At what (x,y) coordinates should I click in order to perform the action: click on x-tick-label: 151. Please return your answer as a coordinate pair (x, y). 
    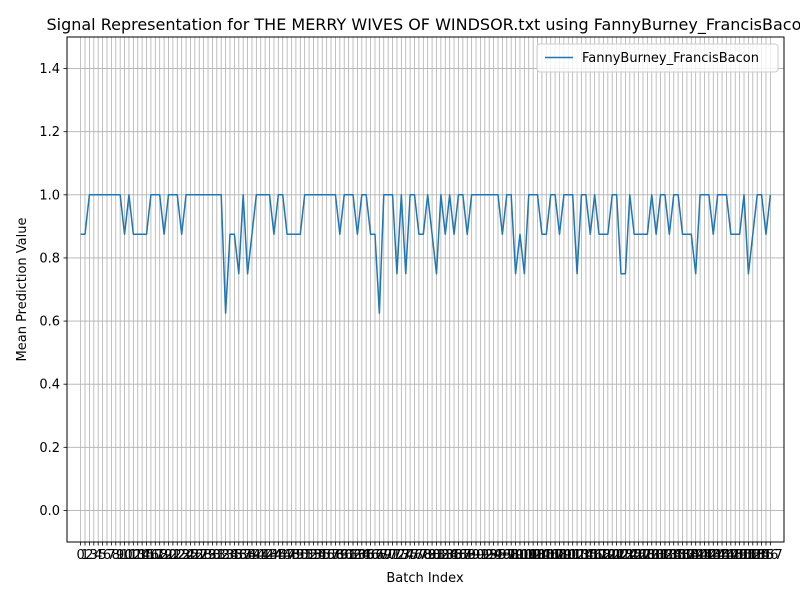
    Looking at the image, I should click on (744, 555).